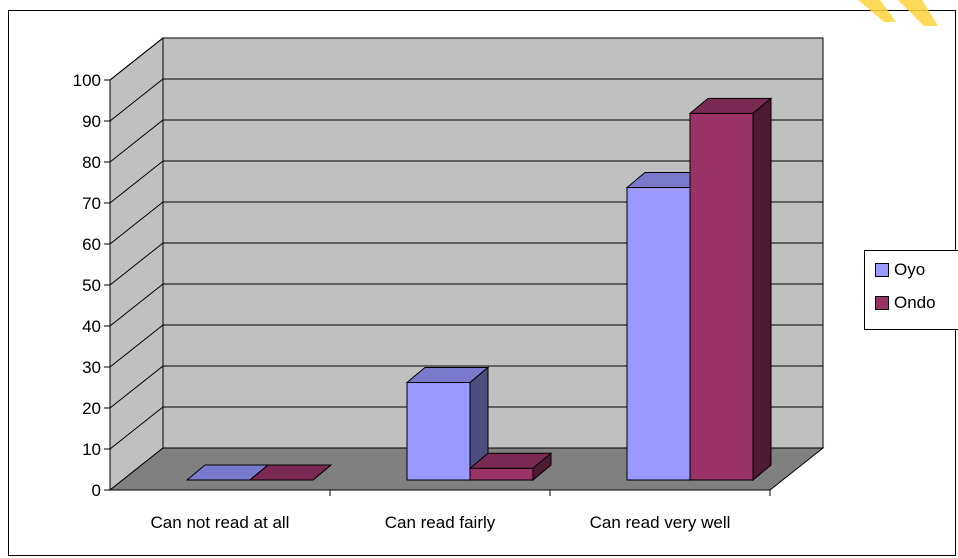 The image size is (958, 558). I want to click on y-tick-label: 20, so click(91, 408).